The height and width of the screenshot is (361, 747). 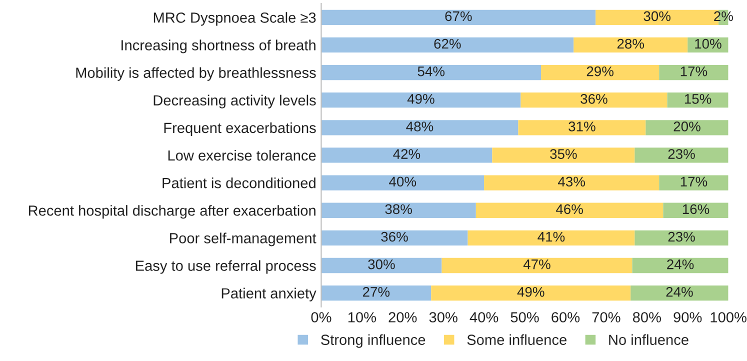 I want to click on x-tick-label: 80%, so click(x=646, y=317).